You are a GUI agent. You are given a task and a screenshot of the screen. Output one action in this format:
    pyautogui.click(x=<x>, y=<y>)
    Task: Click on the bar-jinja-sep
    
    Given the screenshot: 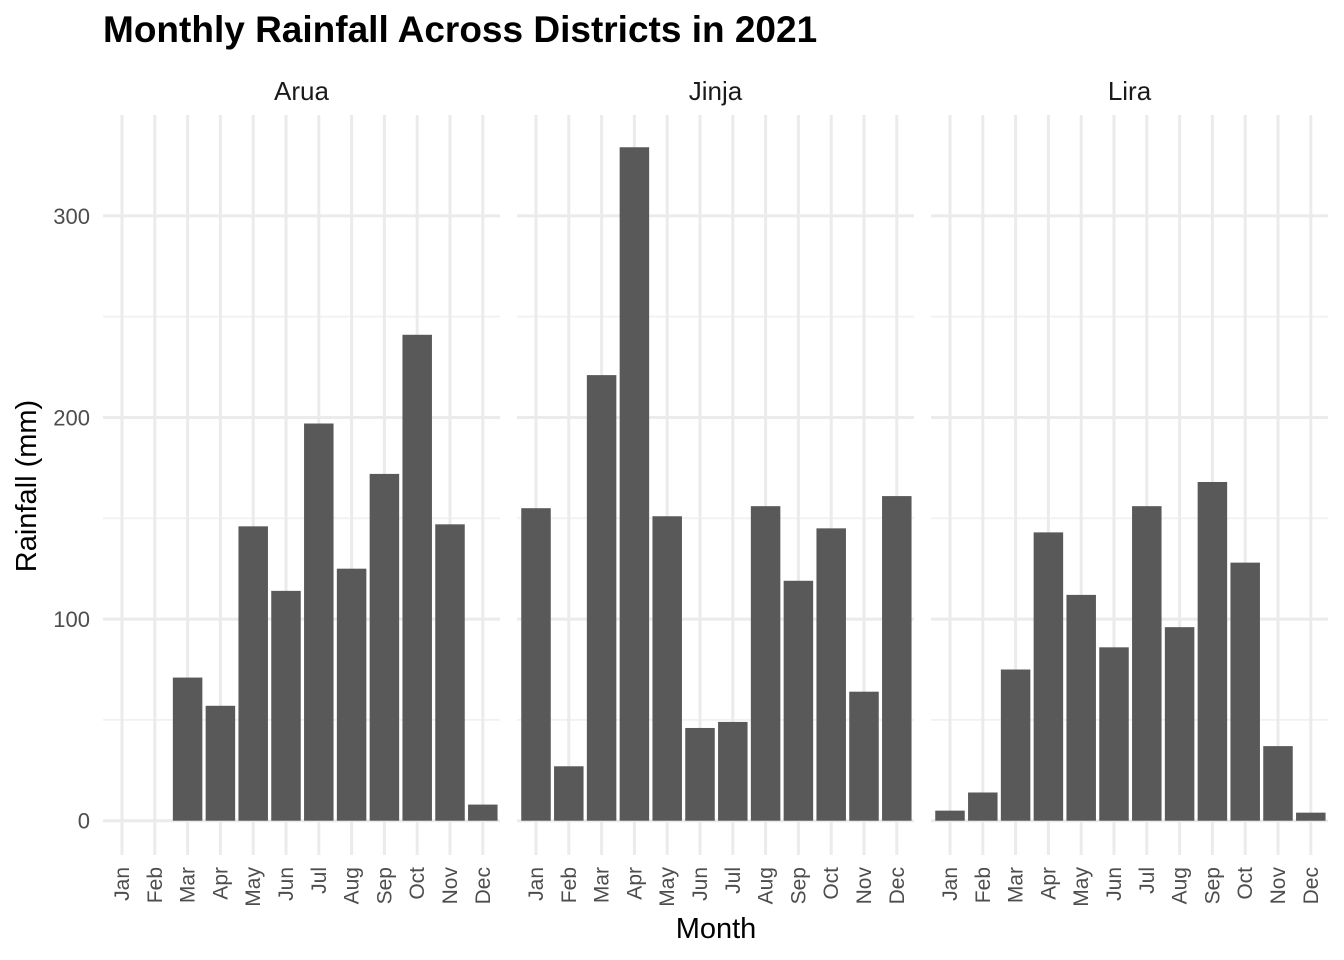 What is the action you would take?
    pyautogui.click(x=798, y=700)
    